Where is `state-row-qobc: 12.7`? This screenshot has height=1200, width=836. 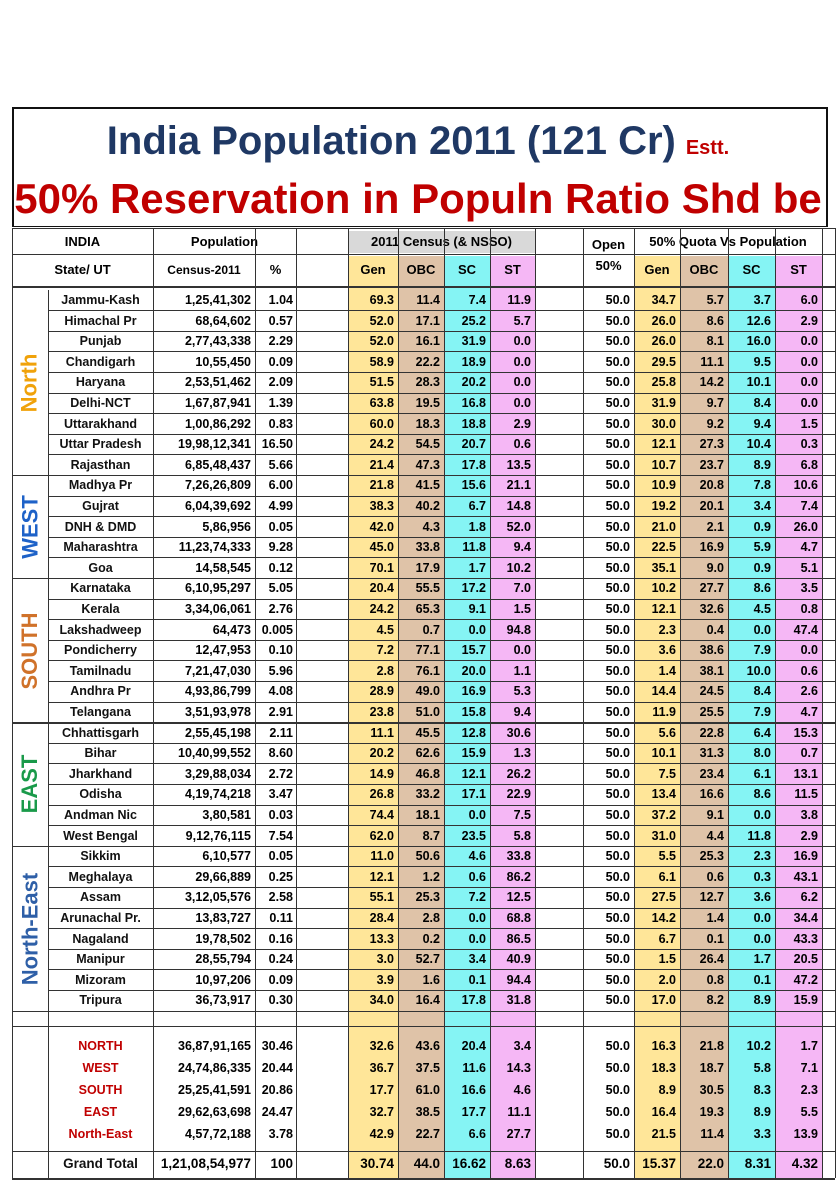
state-row-qobc: 12.7 is located at coordinates (704, 898).